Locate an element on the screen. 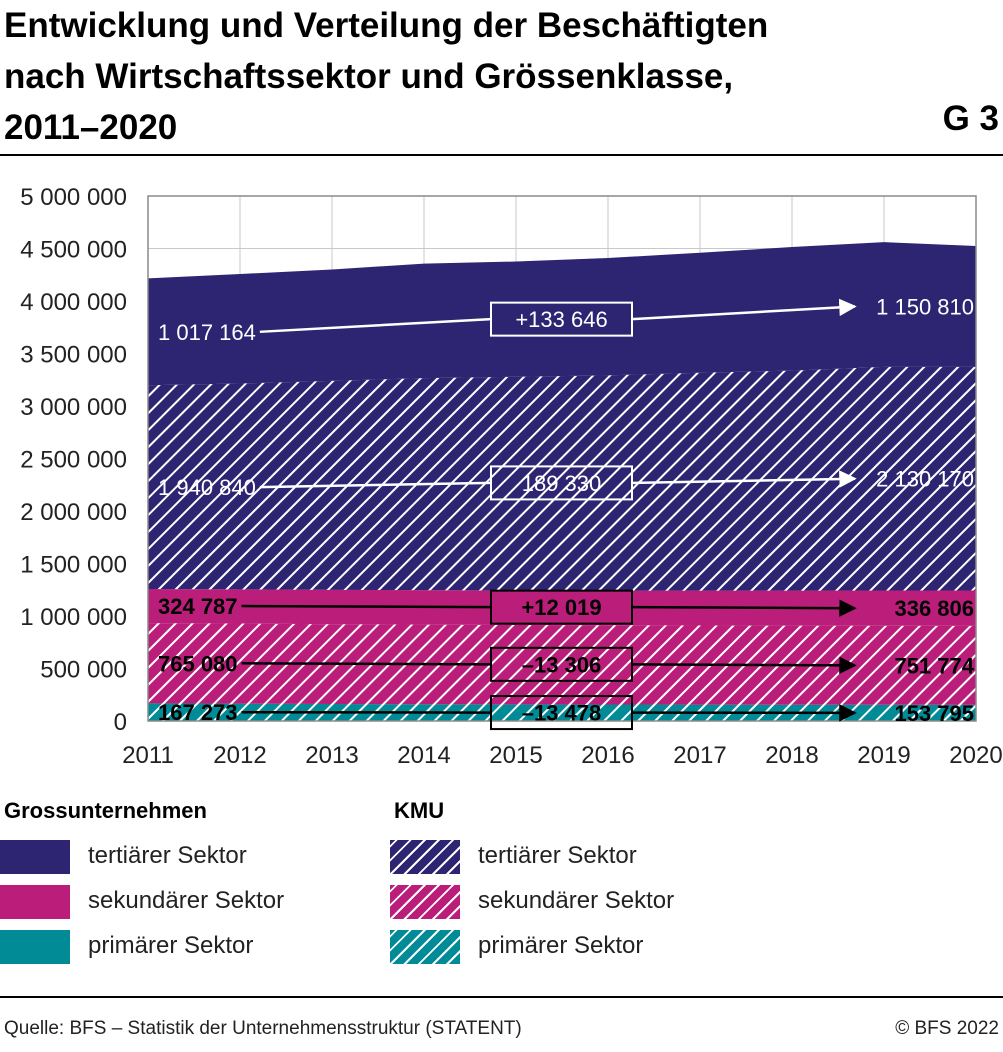  area-kmu-sekundärer is located at coordinates (562, 664).